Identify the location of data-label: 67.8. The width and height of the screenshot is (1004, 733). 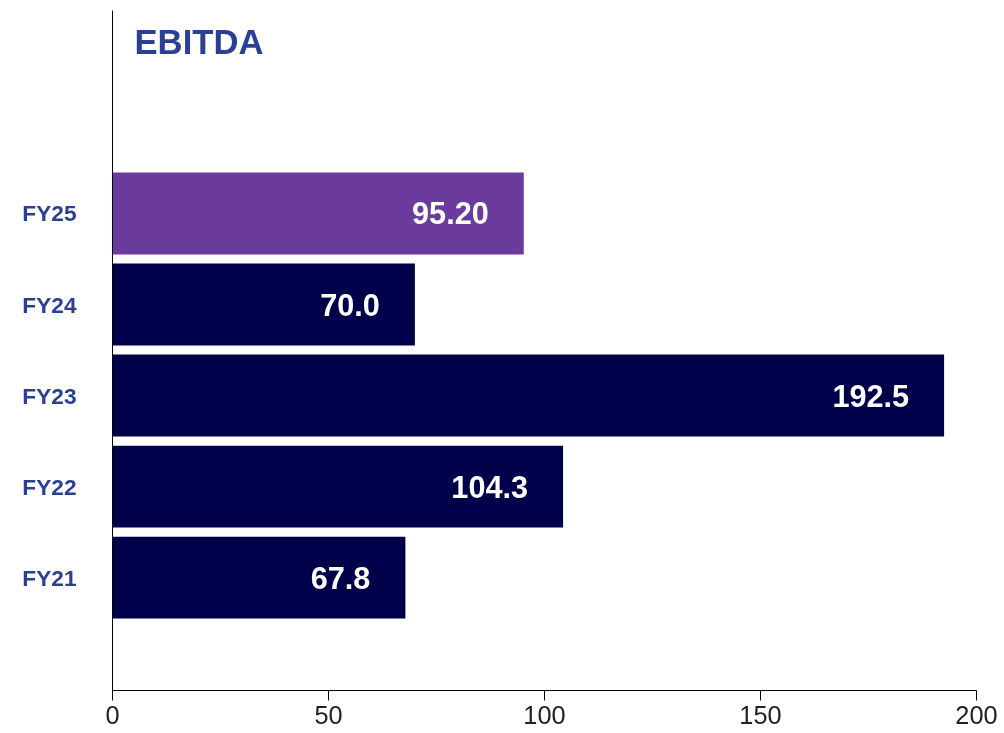
(340, 577).